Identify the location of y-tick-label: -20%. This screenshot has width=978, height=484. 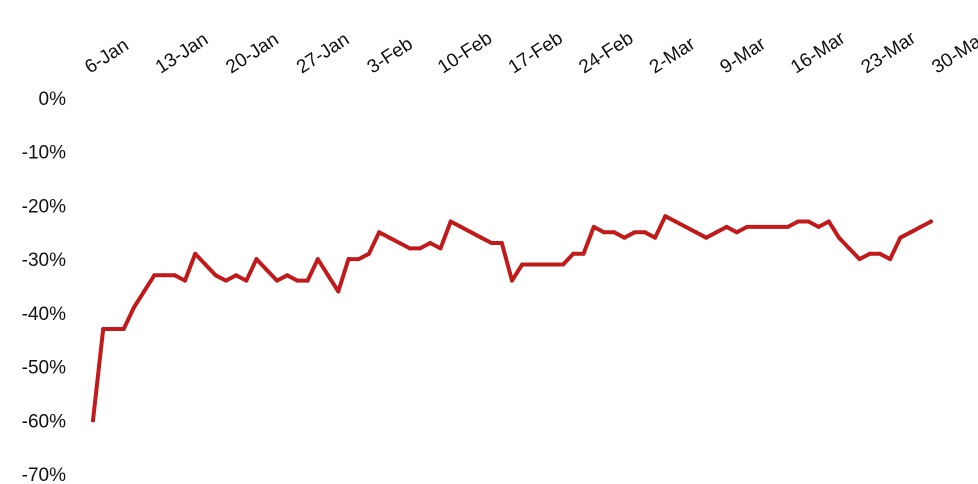
(44, 206).